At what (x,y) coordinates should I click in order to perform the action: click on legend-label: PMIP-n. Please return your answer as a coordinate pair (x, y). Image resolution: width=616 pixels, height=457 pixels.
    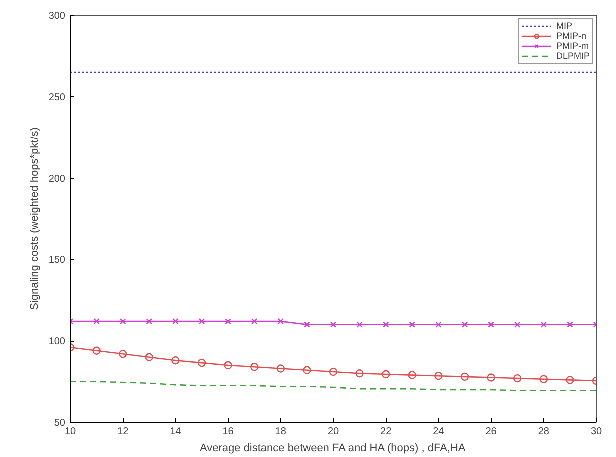
    Looking at the image, I should click on (571, 36).